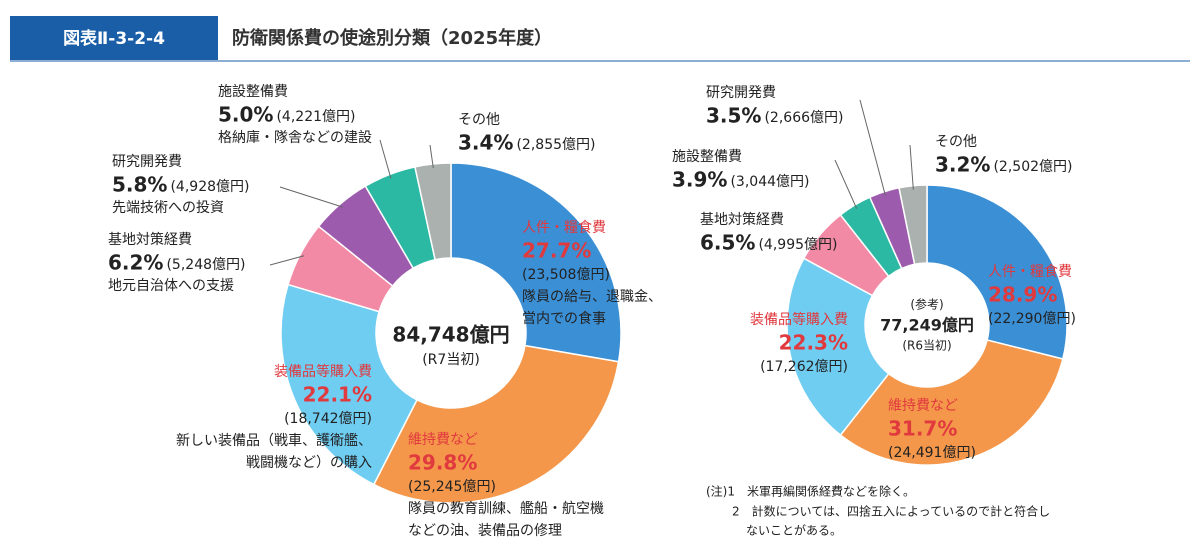  I want to click on figure-number: 図表Ⅱ-3-2-4, so click(114, 38).